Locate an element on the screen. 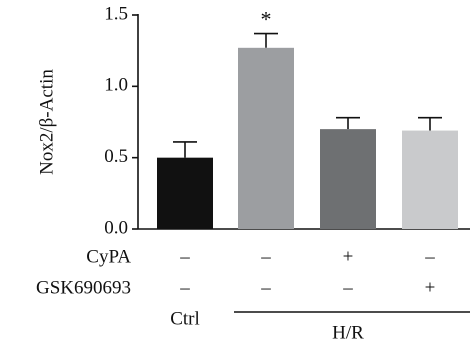 The width and height of the screenshot is (474, 354). group-label: H/R is located at coordinates (348, 332).